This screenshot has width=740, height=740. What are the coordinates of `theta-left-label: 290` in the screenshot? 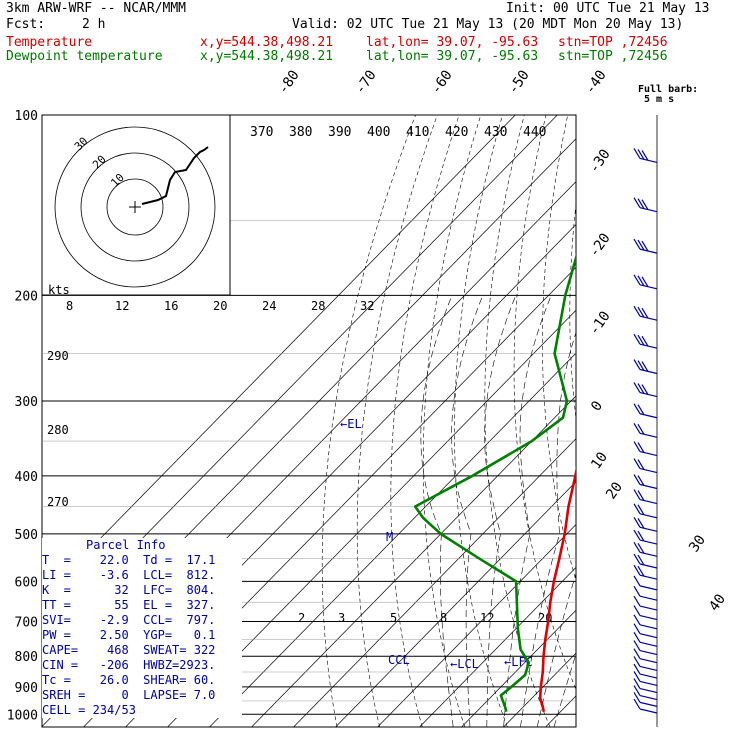 It's located at (58, 356).